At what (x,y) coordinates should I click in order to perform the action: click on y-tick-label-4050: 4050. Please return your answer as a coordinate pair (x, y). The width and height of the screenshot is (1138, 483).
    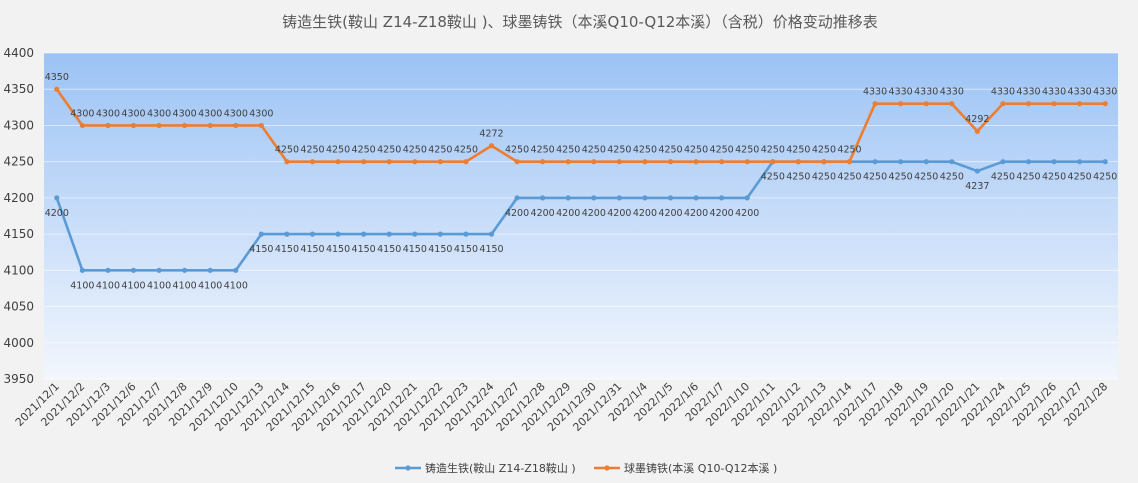
    Looking at the image, I should click on (18, 307).